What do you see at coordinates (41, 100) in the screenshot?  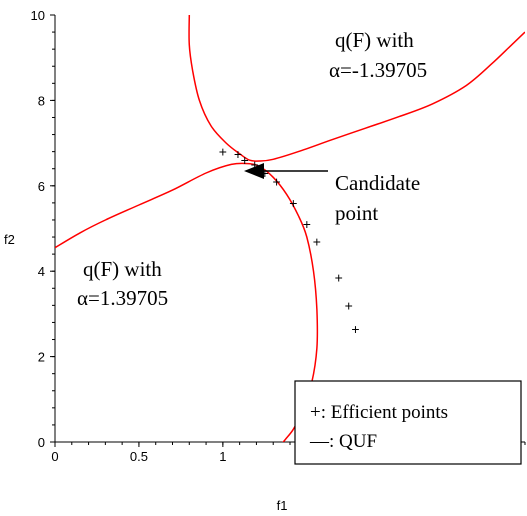 I see `y-tick-label: 8` at bounding box center [41, 100].